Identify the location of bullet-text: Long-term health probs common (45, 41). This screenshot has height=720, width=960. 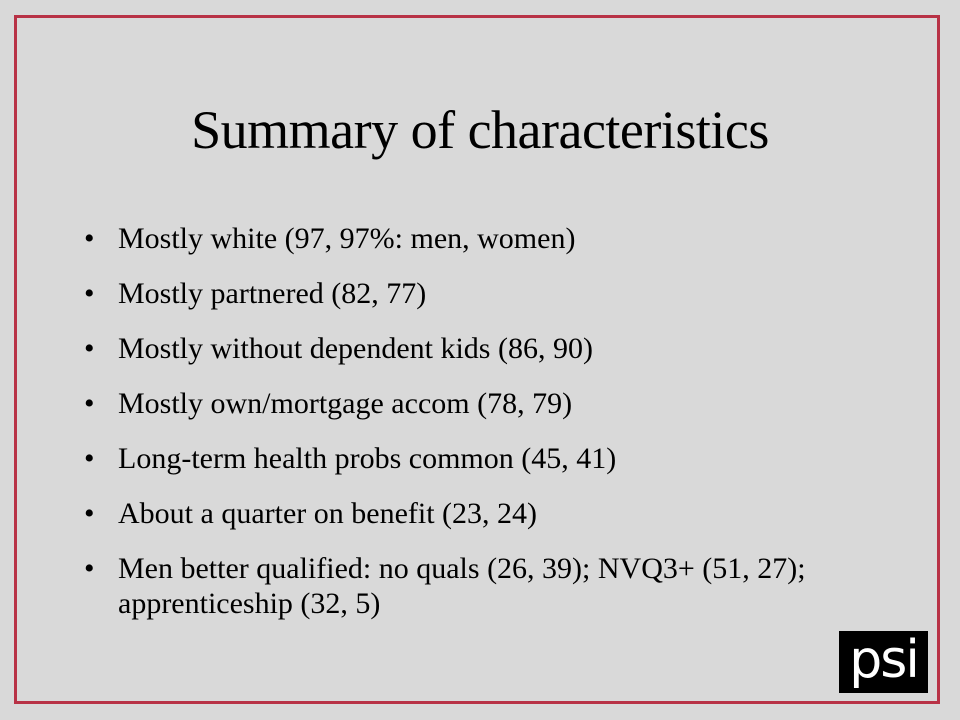
(367, 458).